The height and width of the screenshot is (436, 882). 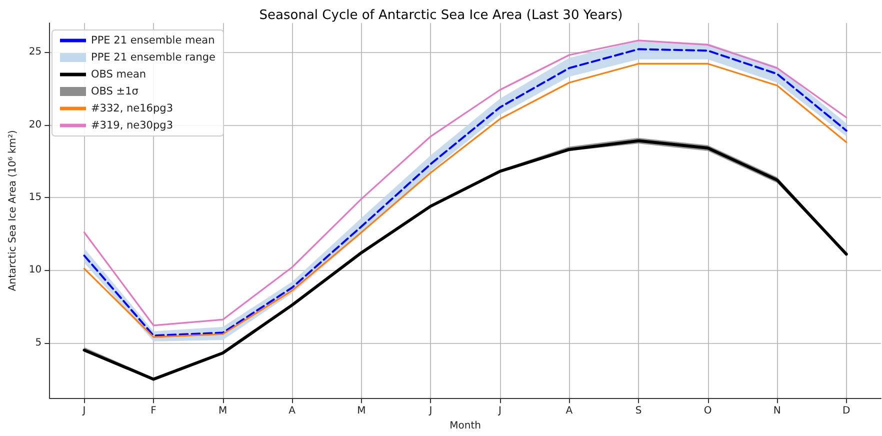 What do you see at coordinates (465, 426) in the screenshot?
I see `x-axis-title: Month` at bounding box center [465, 426].